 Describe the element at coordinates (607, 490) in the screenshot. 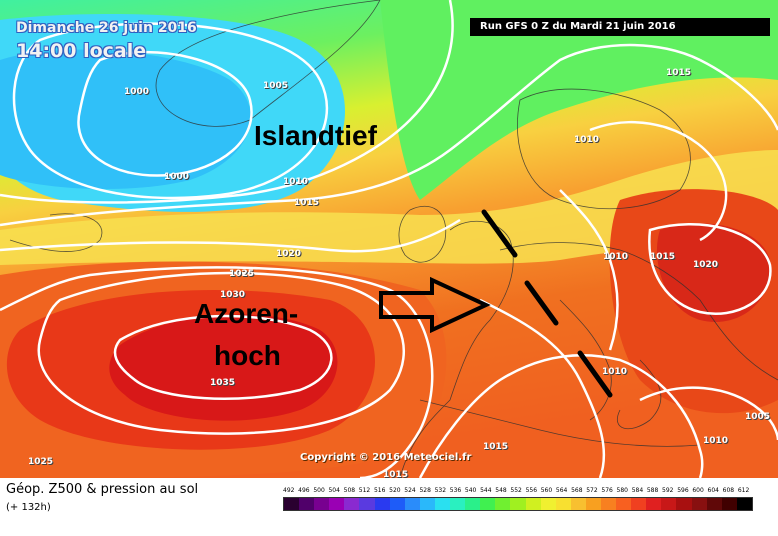

I see `scale-value: 576` at that location.